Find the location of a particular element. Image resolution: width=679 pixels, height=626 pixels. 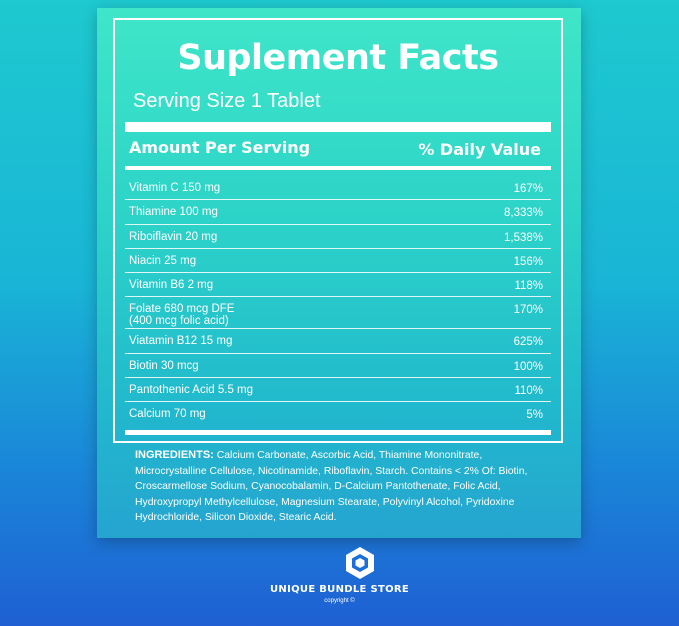

nutrient-daily-value: 8,333% is located at coordinates (523, 213).